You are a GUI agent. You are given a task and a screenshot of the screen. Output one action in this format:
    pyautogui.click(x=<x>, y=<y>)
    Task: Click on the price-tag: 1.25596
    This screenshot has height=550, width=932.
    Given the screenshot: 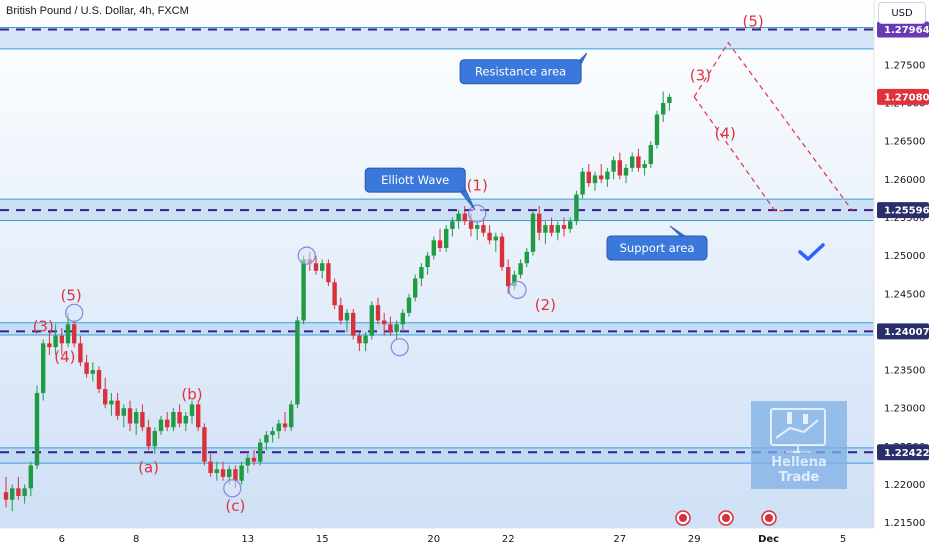 What is the action you would take?
    pyautogui.click(x=903, y=210)
    